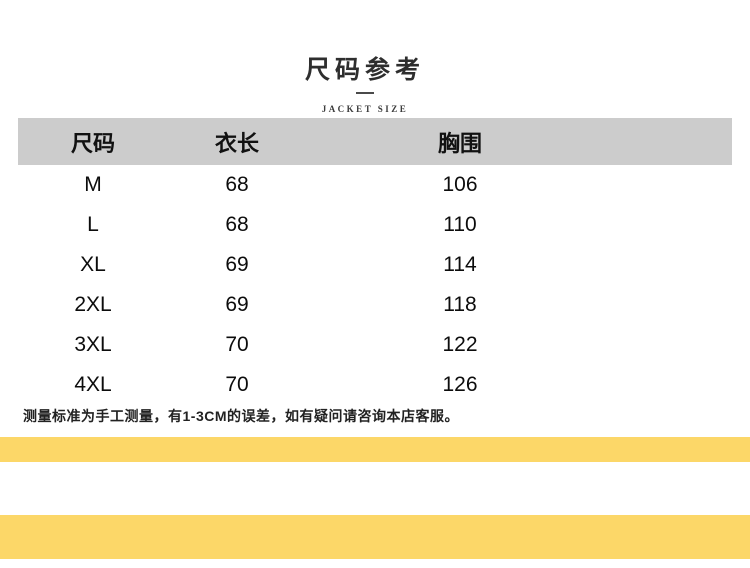  What do you see at coordinates (93, 304) in the screenshot?
I see `size-value: 2XL` at bounding box center [93, 304].